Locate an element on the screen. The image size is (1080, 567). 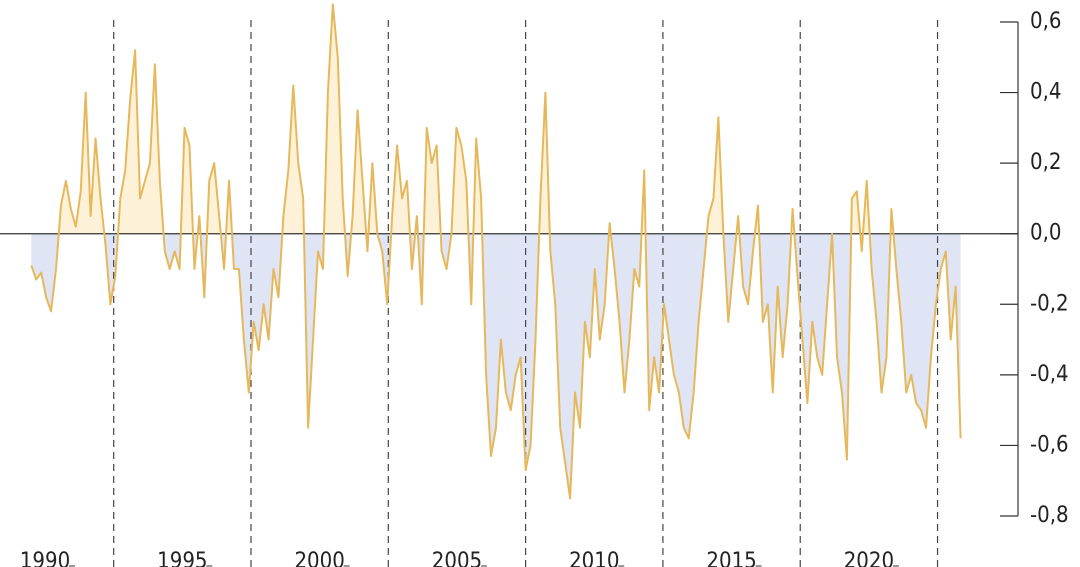
x-tick-label: 2005 is located at coordinates (457, 558).